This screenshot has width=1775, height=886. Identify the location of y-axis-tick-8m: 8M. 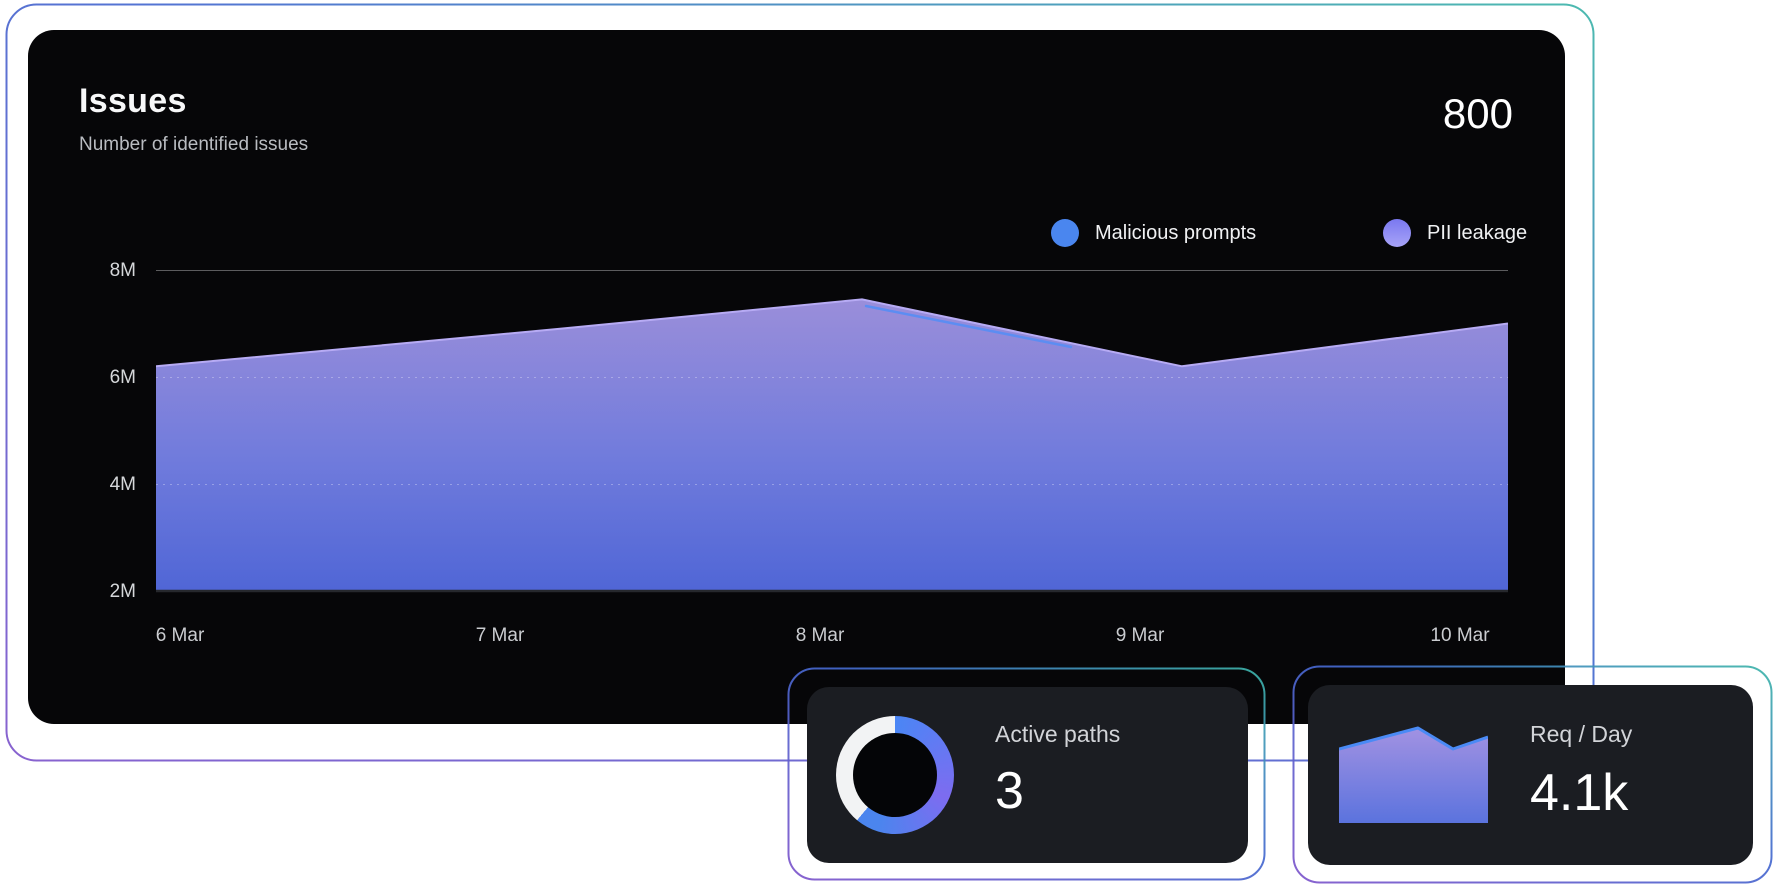
(122, 270).